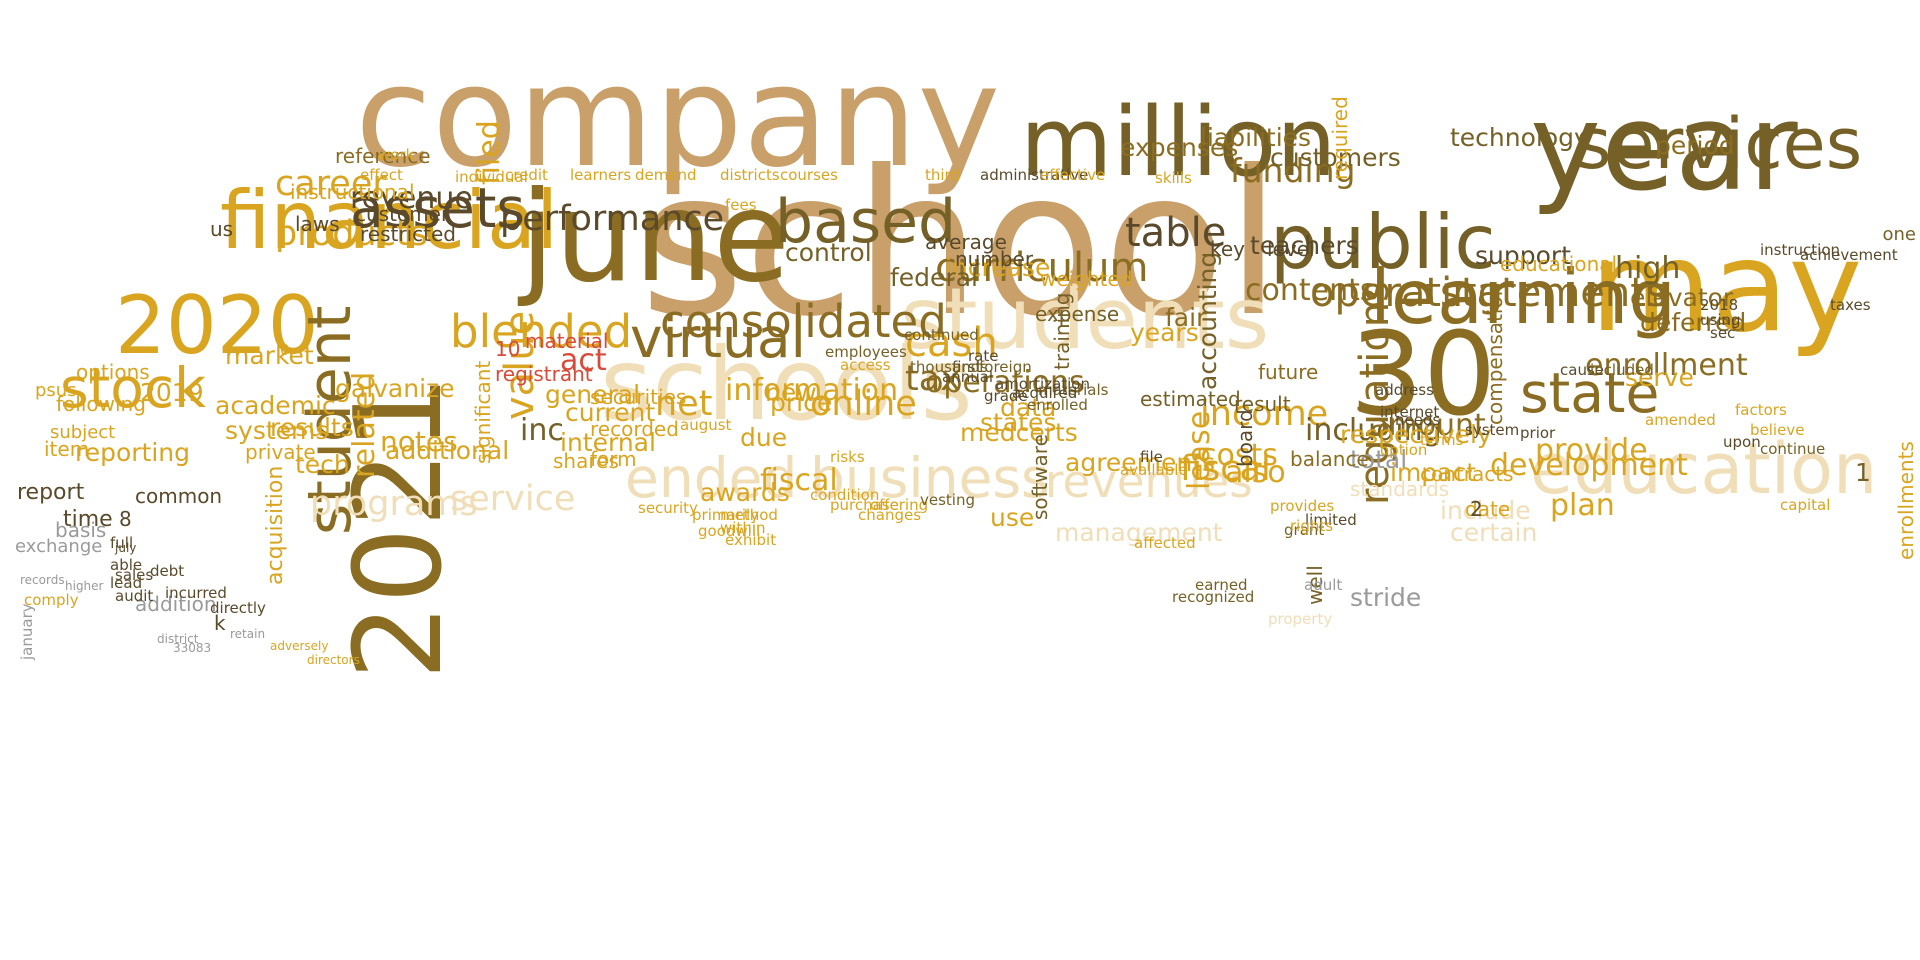  What do you see at coordinates (1164, 332) in the screenshot?
I see `cloud-word: years` at bounding box center [1164, 332].